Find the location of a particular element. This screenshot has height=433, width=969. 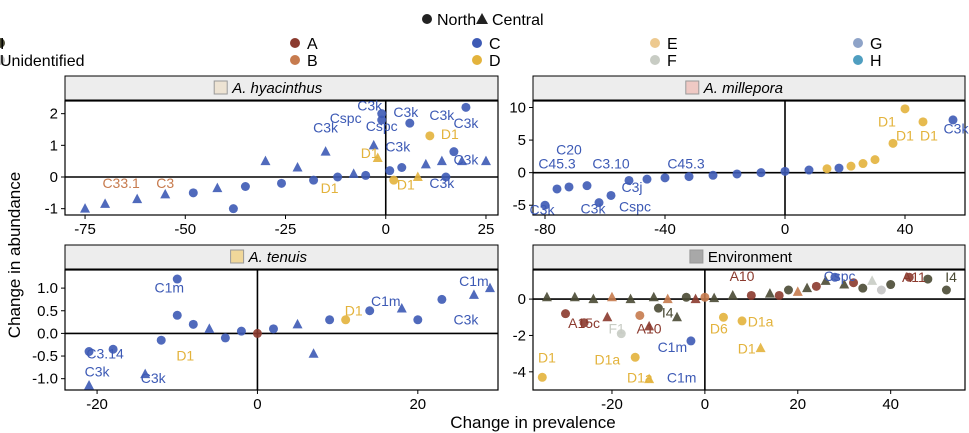

y-axis-title: Change in abundance is located at coordinates (14, 255).